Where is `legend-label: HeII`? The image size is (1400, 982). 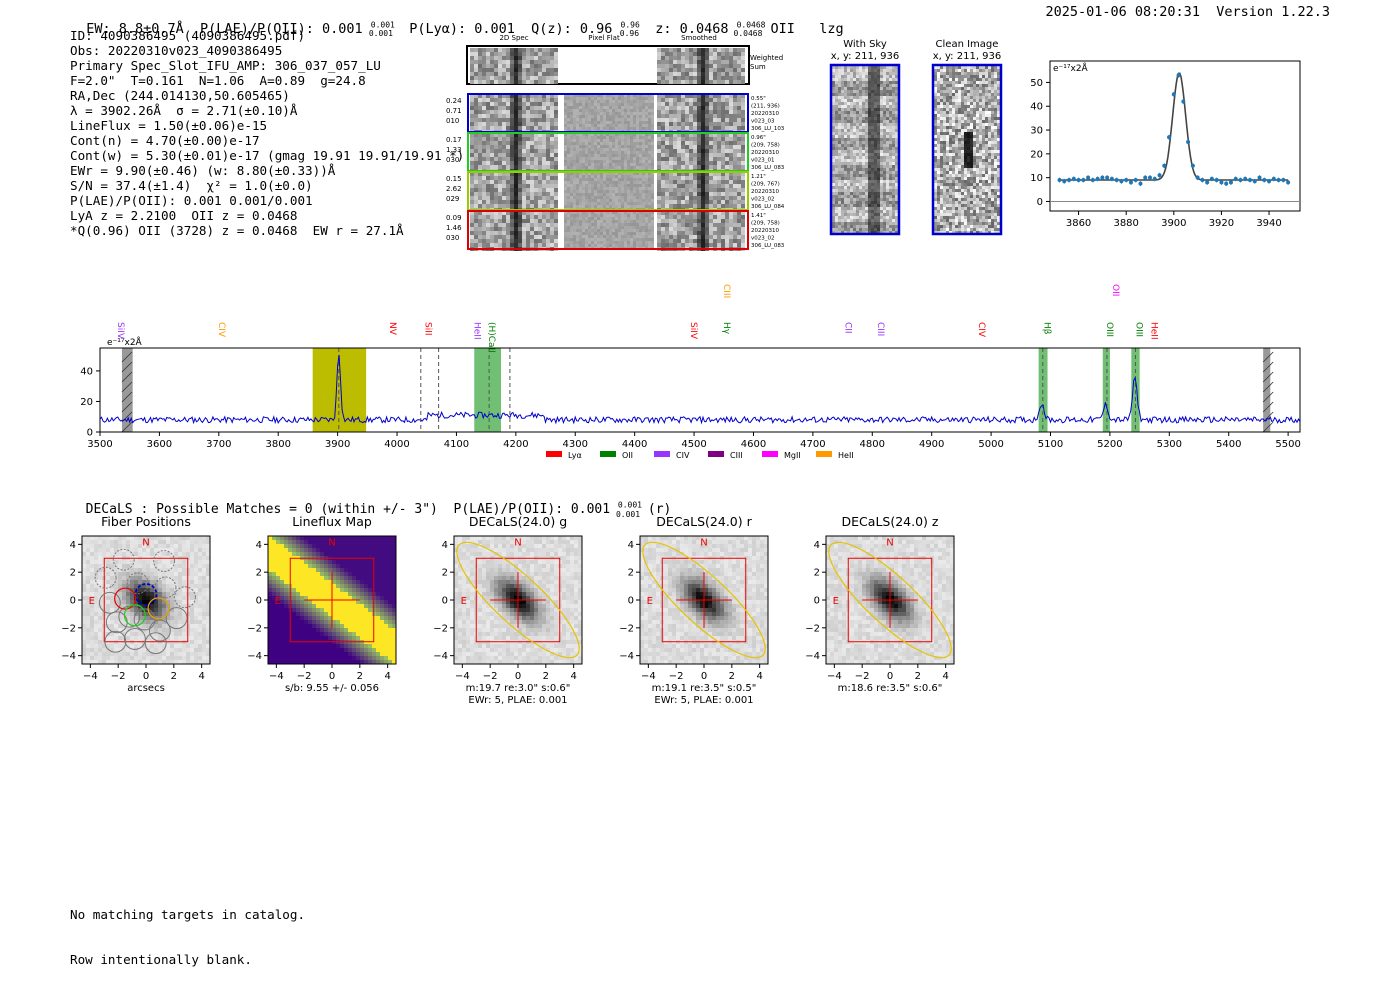
legend-label: HeII is located at coordinates (846, 455).